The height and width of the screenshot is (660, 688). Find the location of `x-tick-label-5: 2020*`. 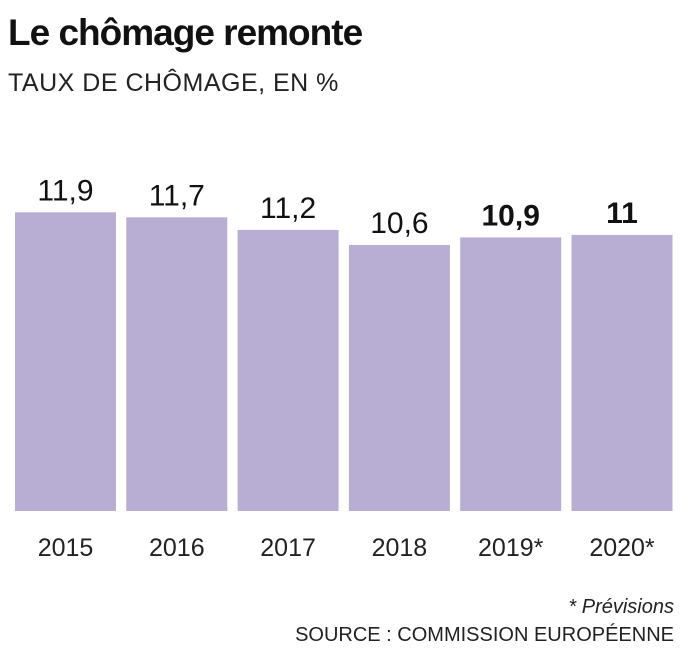

x-tick-label-5: 2020* is located at coordinates (622, 548).